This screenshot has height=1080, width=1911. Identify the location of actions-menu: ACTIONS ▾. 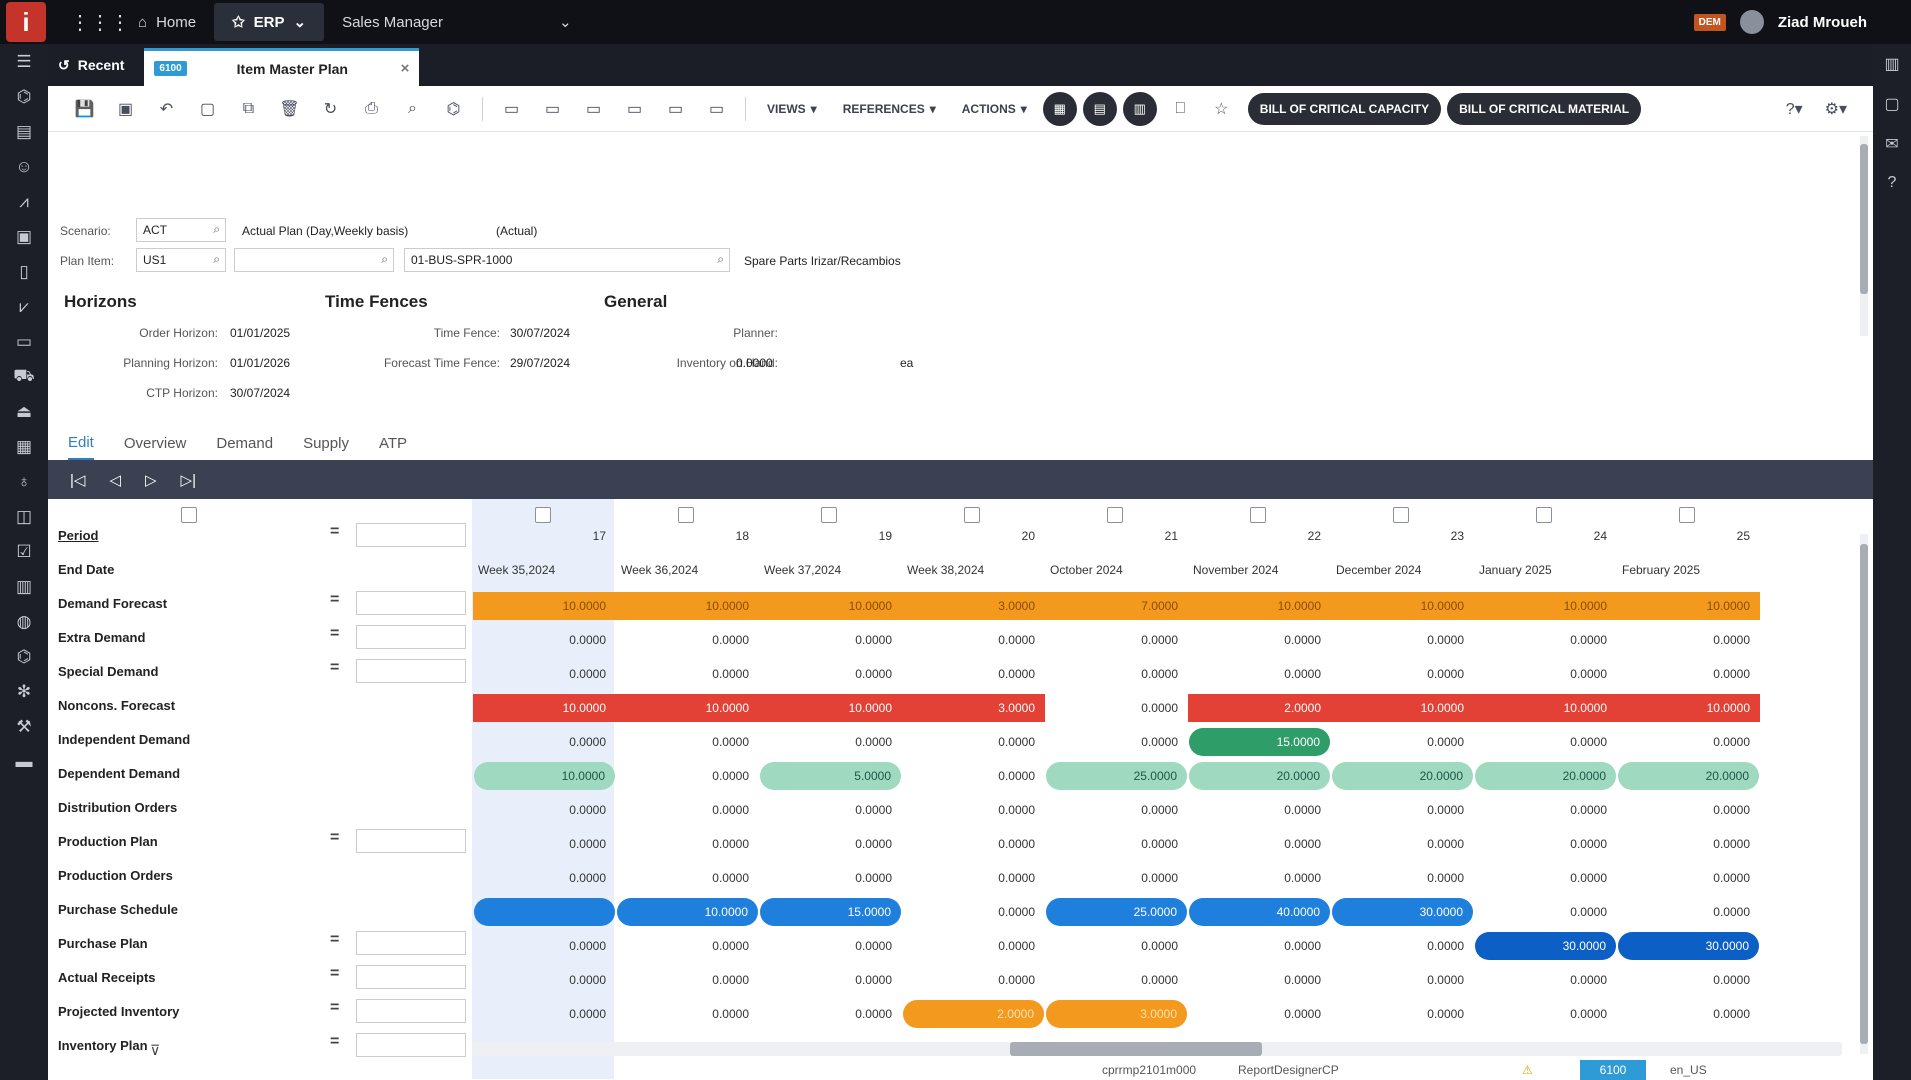
(994, 109).